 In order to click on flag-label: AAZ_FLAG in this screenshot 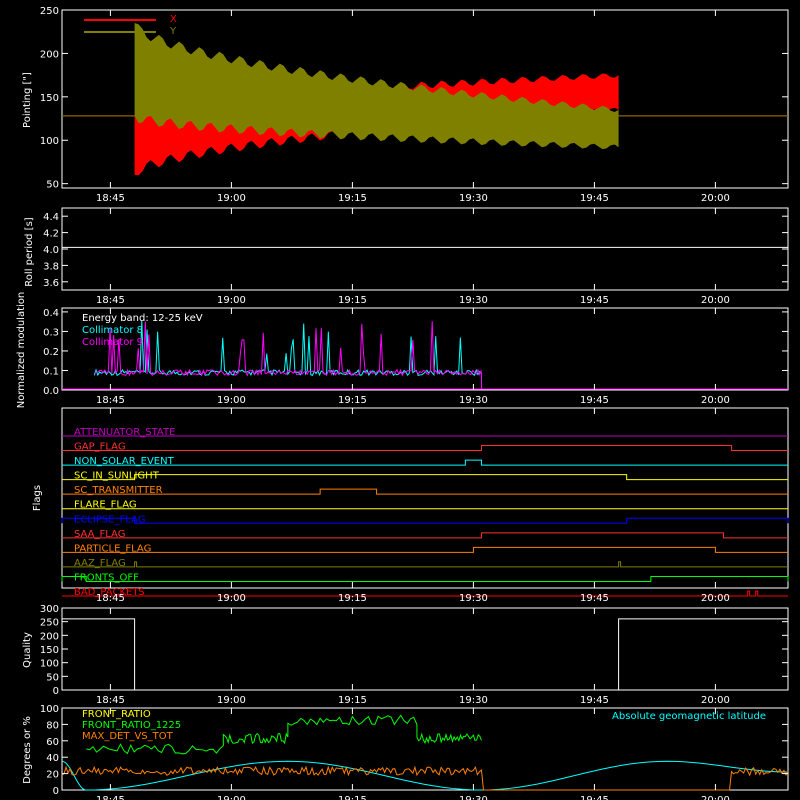, I will do `click(100, 563)`.